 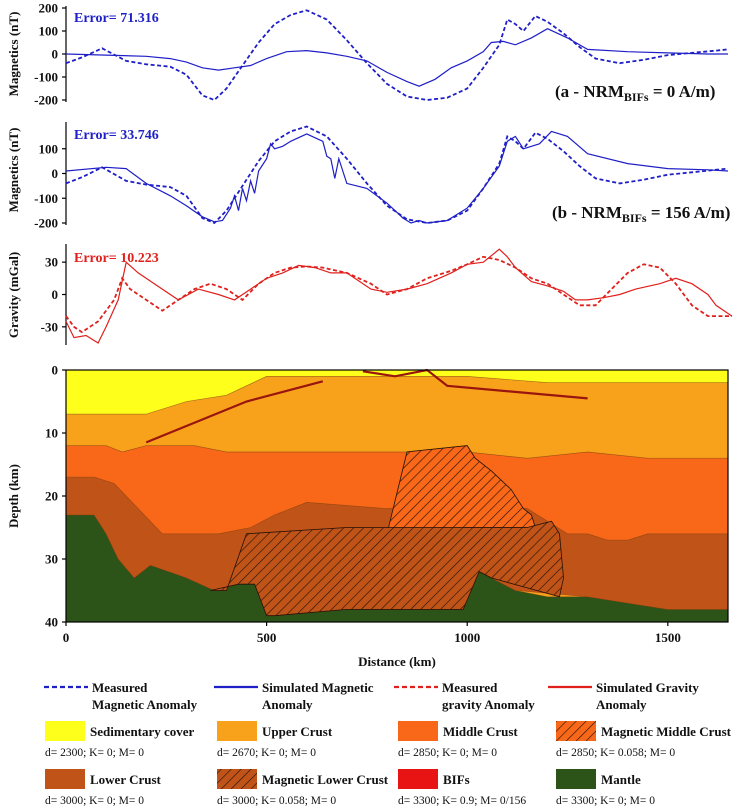 I want to click on legend-sedimentary: Sedimentary cover d= 2300; K= 0; M= 0, so click(x=120, y=740).